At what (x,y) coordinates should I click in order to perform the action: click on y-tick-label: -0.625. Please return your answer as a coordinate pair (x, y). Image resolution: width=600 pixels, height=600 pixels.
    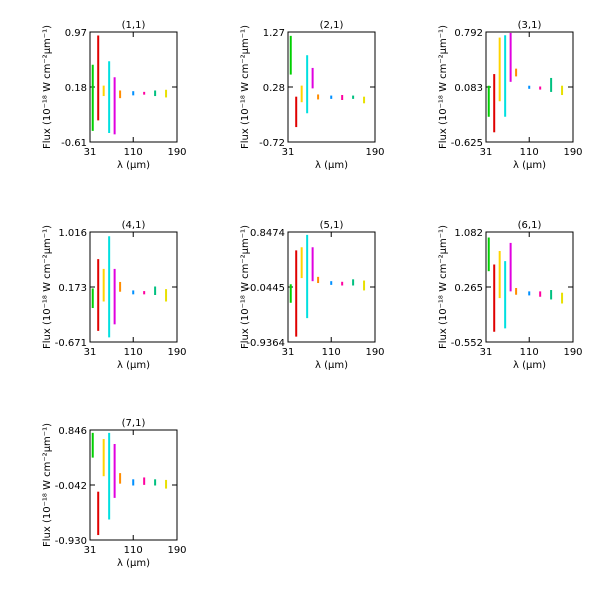
    Looking at the image, I should click on (467, 143).